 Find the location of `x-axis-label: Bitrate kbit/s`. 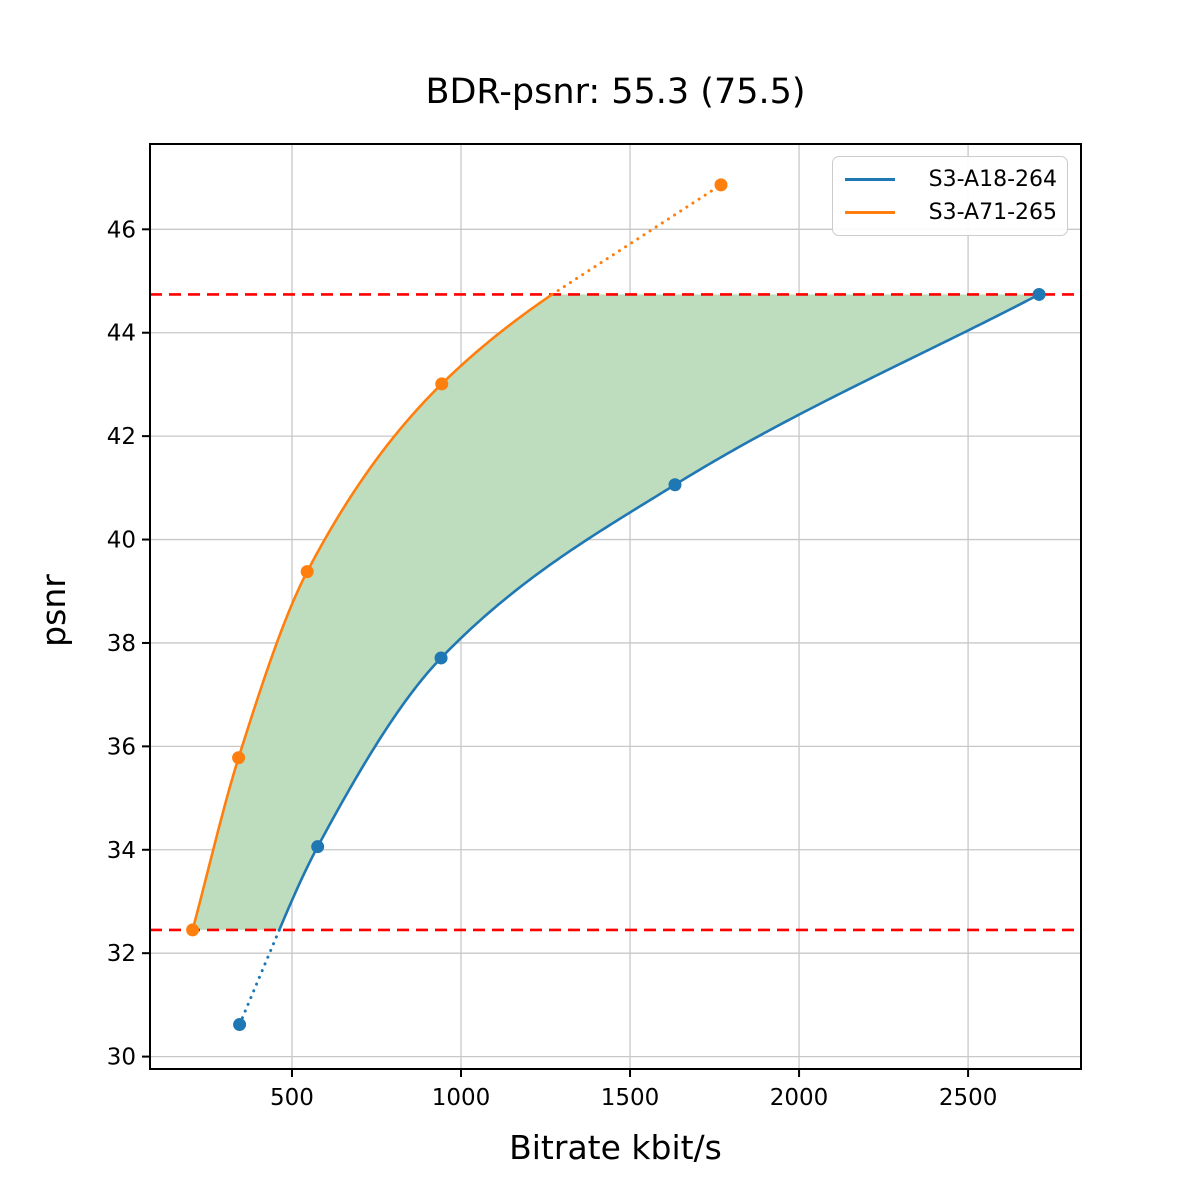

x-axis-label: Bitrate kbit/s is located at coordinates (615, 1147).